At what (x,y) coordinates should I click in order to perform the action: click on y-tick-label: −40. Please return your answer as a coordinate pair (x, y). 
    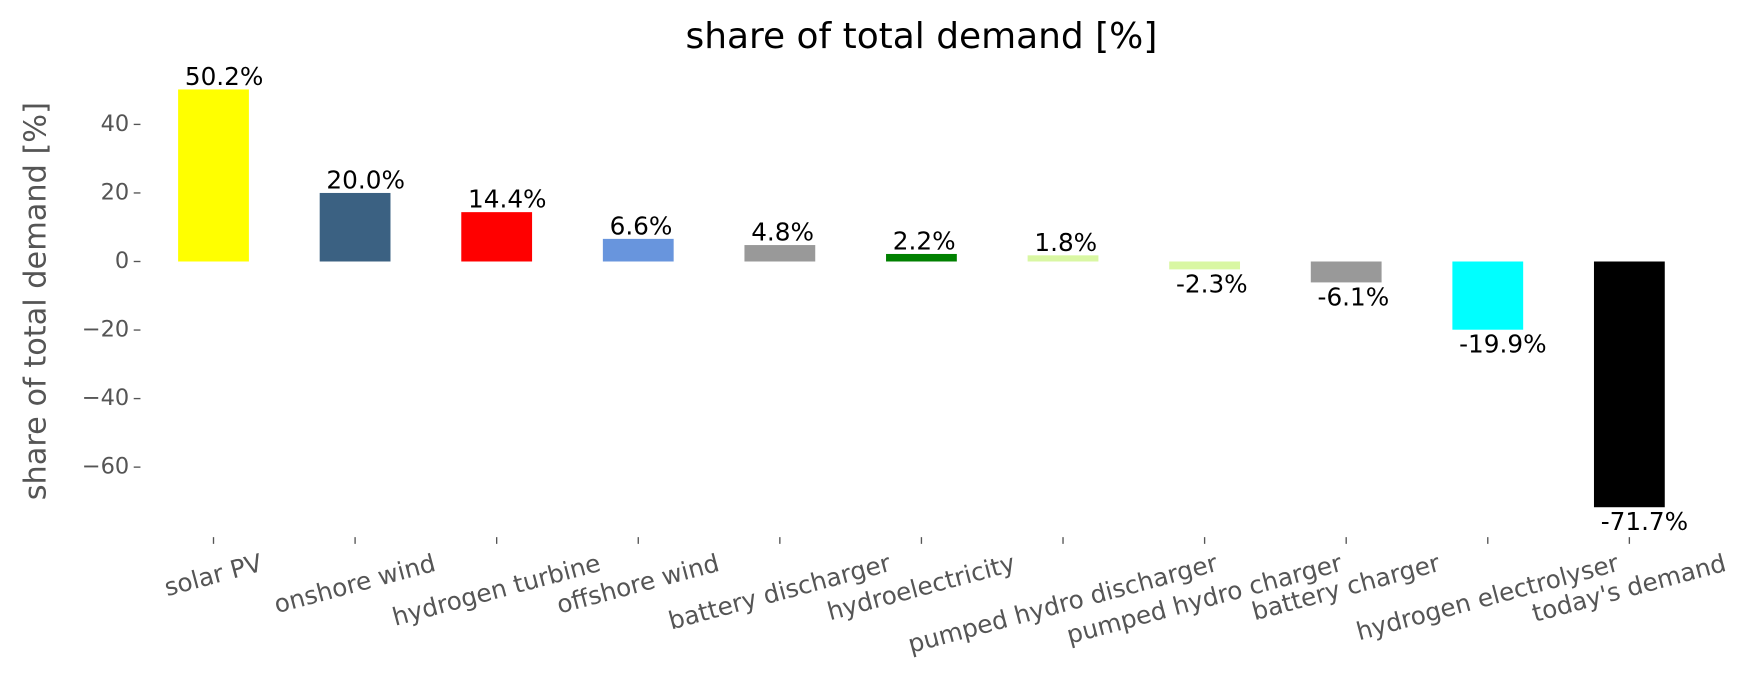
    Looking at the image, I should click on (105, 398).